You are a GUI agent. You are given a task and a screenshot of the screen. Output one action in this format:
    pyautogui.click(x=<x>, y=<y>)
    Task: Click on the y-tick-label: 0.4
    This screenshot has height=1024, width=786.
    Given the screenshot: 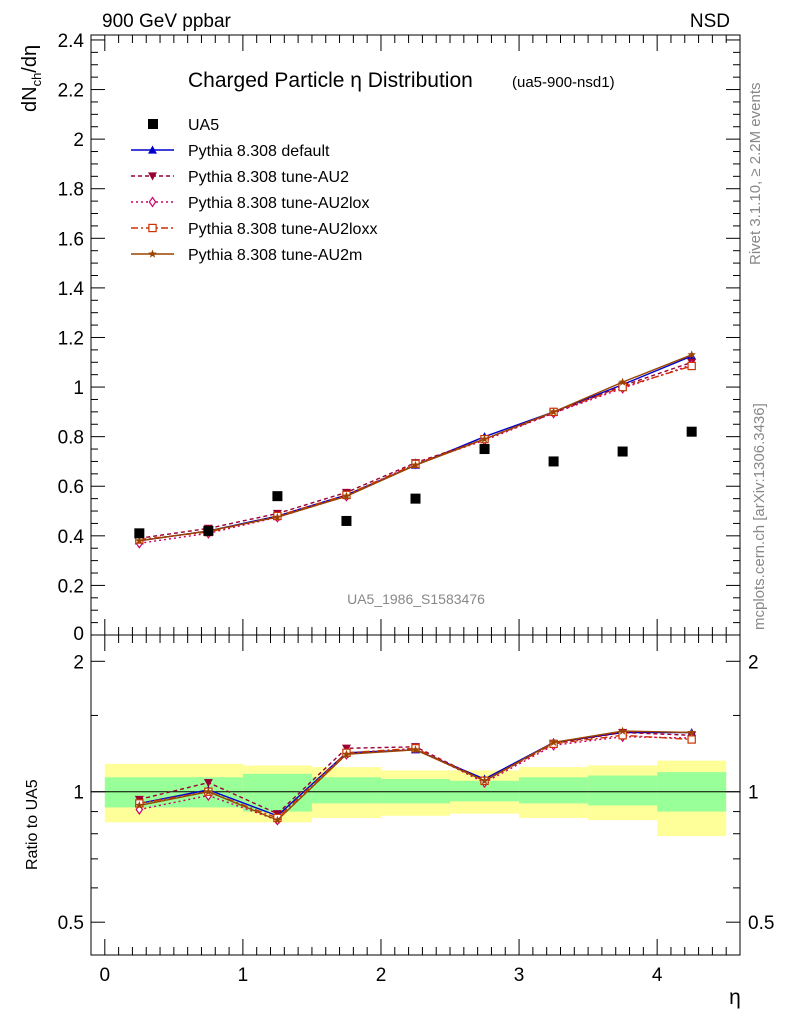 What is the action you would take?
    pyautogui.click(x=71, y=537)
    